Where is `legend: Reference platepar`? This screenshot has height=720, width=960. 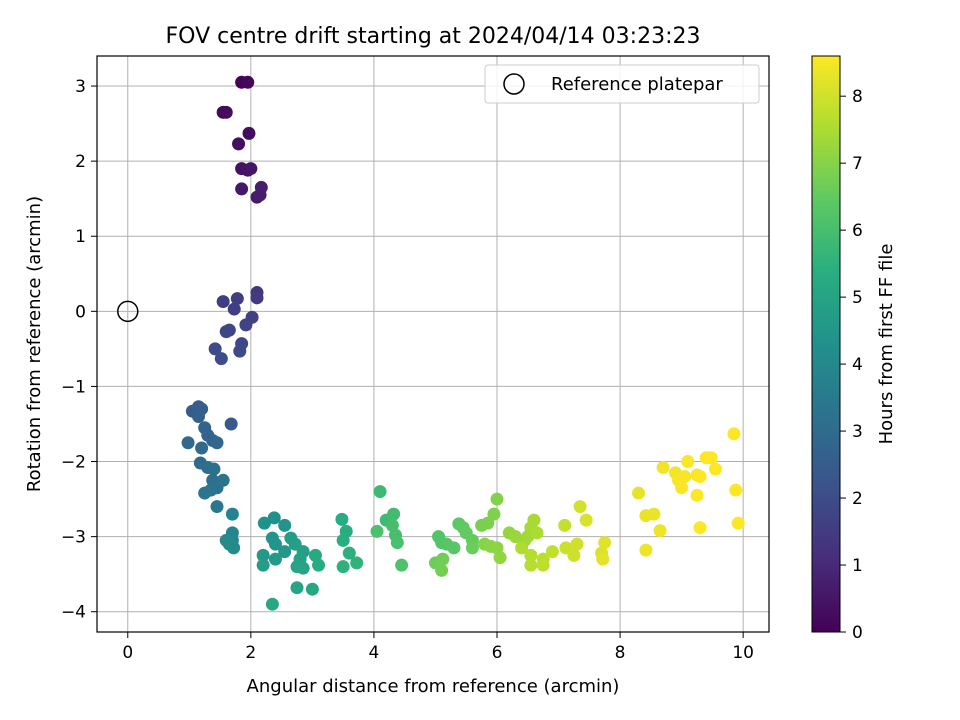
legend: Reference platepar is located at coordinates (622, 84).